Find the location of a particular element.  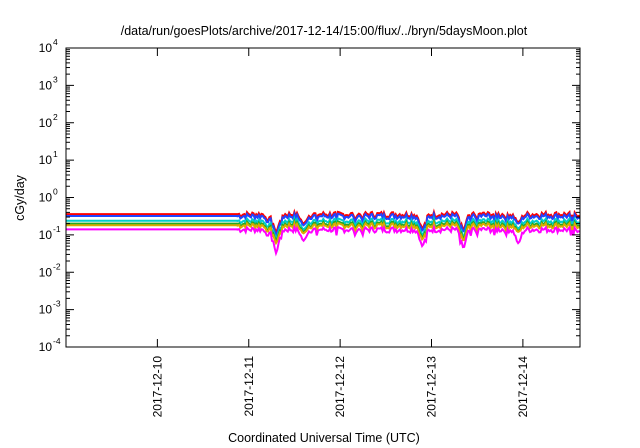

x-tick-label: 2017-12-11 is located at coordinates (249, 386).